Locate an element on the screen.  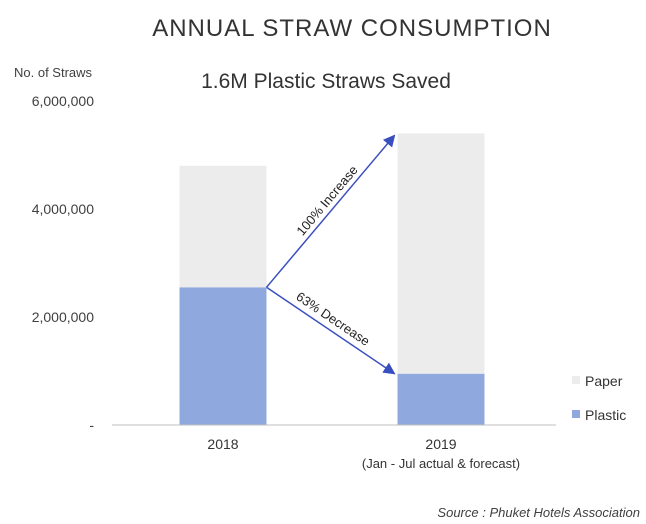
y-tick-label: 4,000,000 is located at coordinates (63, 209).